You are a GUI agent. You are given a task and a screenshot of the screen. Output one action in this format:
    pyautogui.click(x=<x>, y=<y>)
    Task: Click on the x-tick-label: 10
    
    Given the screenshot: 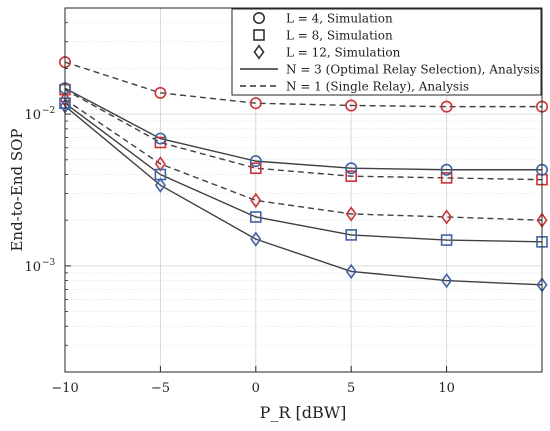 What is the action you would take?
    pyautogui.click(x=446, y=388)
    